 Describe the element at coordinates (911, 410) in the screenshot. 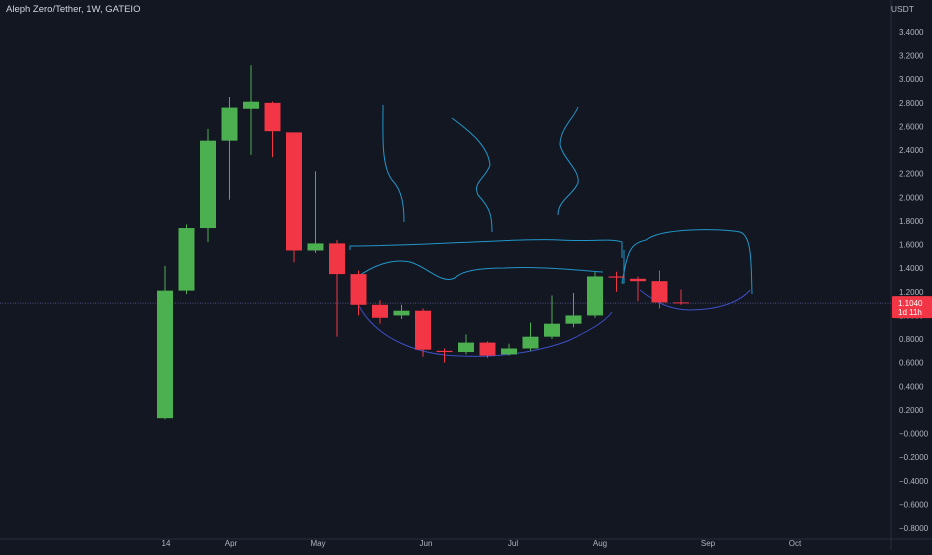

I see `y-tick-label: 0.2000` at that location.